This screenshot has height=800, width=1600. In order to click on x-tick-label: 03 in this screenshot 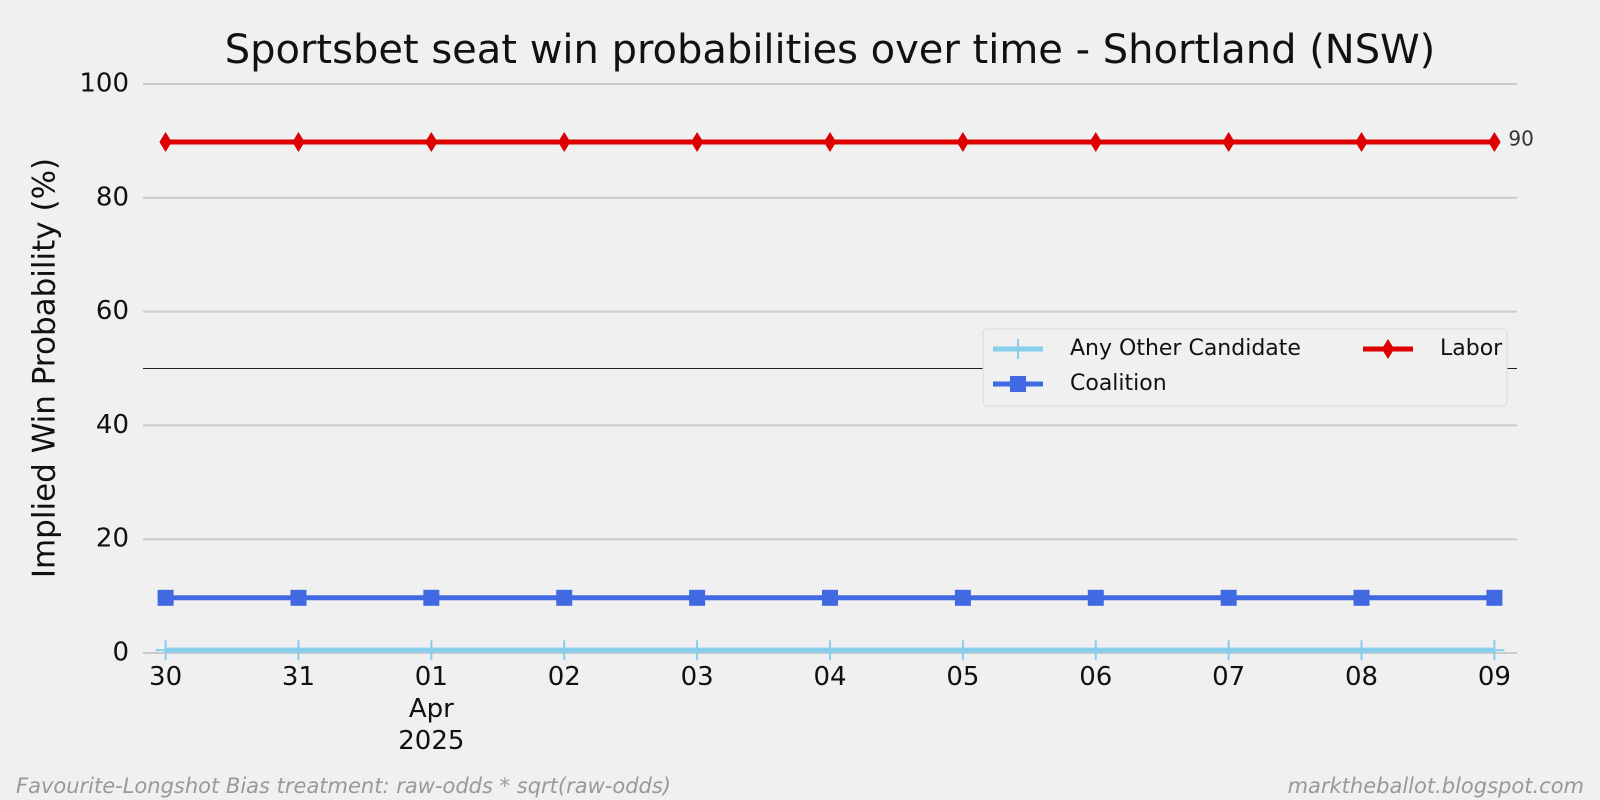, I will do `click(697, 677)`.